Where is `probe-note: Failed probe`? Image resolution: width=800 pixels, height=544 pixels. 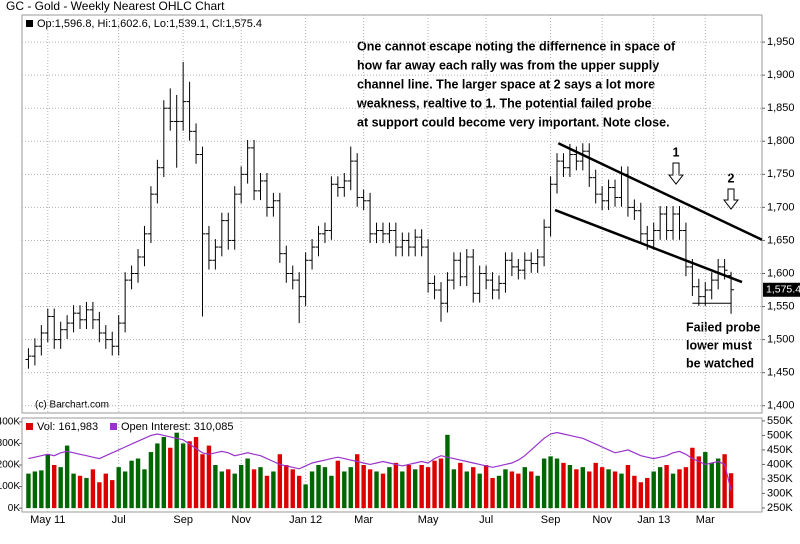 probe-note: Failed probe is located at coordinates (723, 327).